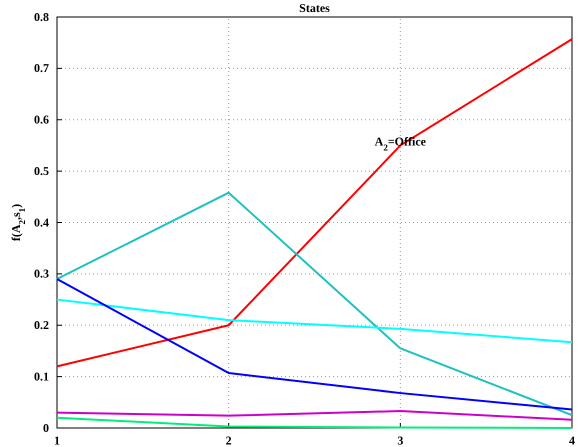 This screenshot has width=579, height=447. I want to click on y-tick-label: 0.1, so click(41, 376).